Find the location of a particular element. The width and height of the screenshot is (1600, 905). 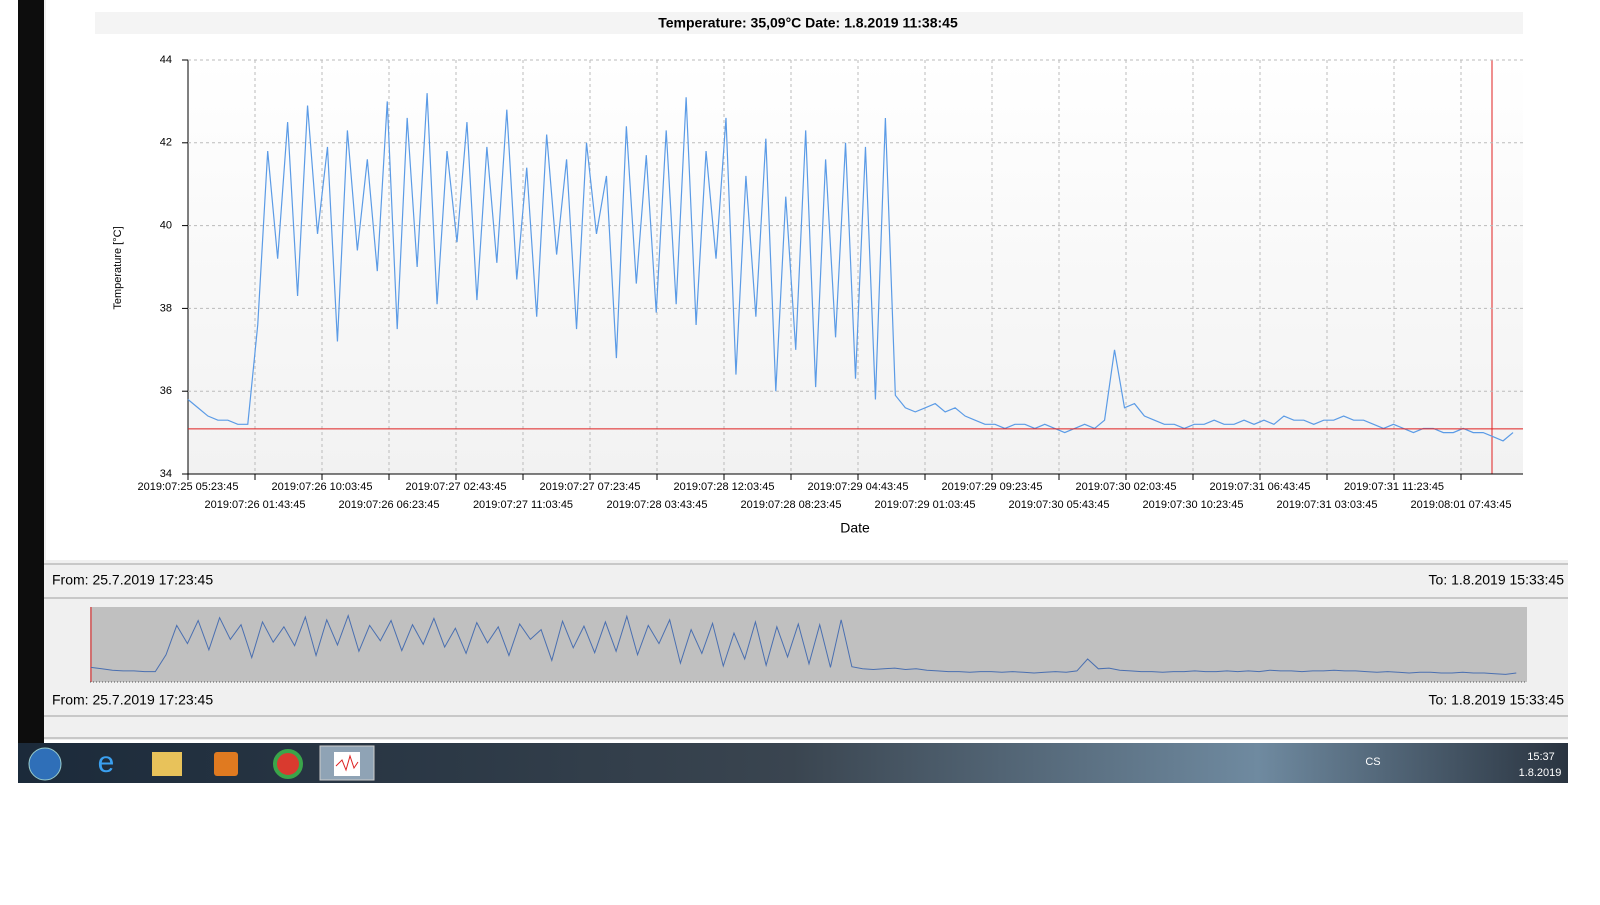

x-tick-label: 2019:07:26 06:23:45 is located at coordinates (389, 505).